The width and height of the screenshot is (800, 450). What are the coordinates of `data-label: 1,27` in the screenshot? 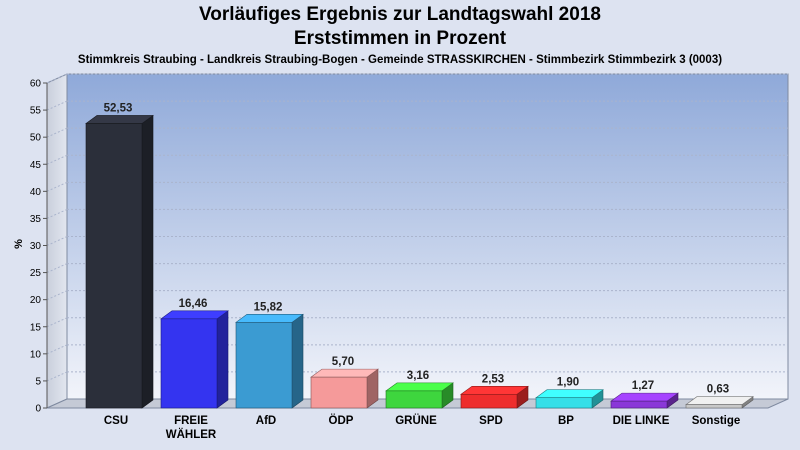 It's located at (643, 386).